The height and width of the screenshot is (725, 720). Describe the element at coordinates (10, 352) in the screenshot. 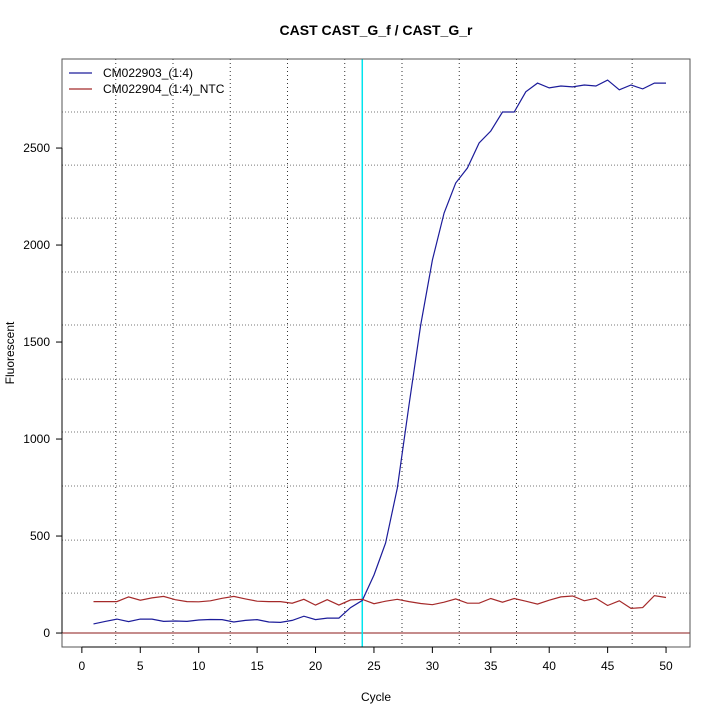

I see `y-axis-label: Fluorescent` at that location.